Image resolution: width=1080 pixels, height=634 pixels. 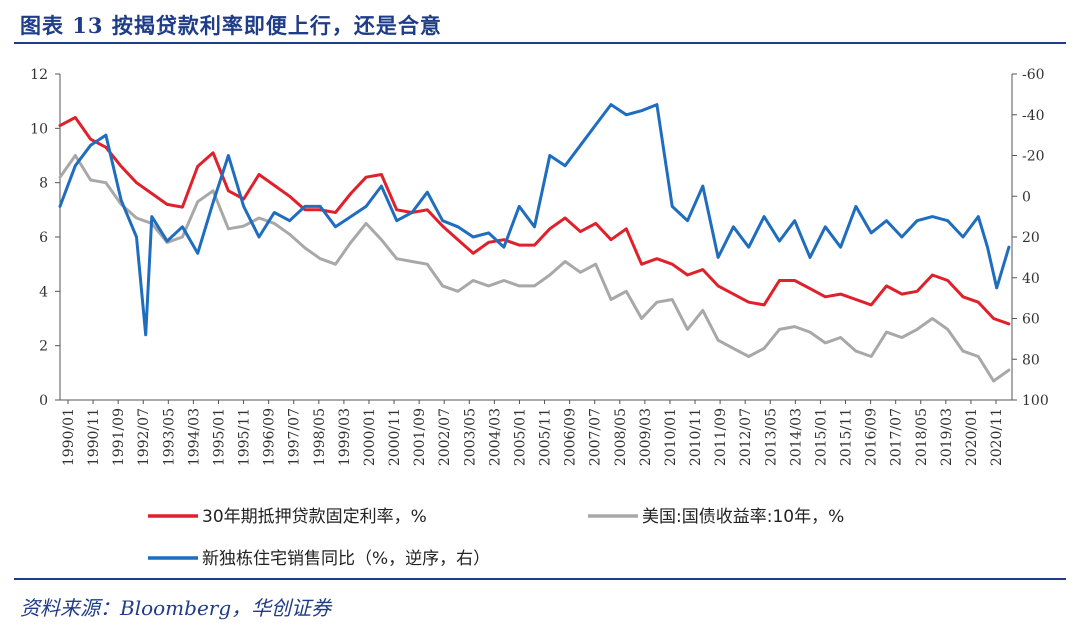 I want to click on x-tick-label: 1996/09, so click(x=270, y=437).